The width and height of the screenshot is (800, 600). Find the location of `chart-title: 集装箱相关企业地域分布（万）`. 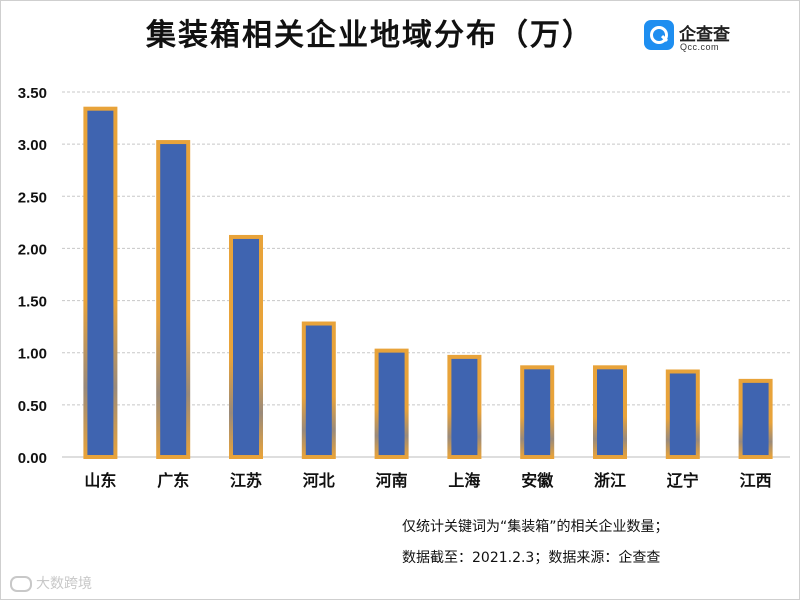

chart-title: 集装箱相关企业地域分布（万） is located at coordinates (370, 35).